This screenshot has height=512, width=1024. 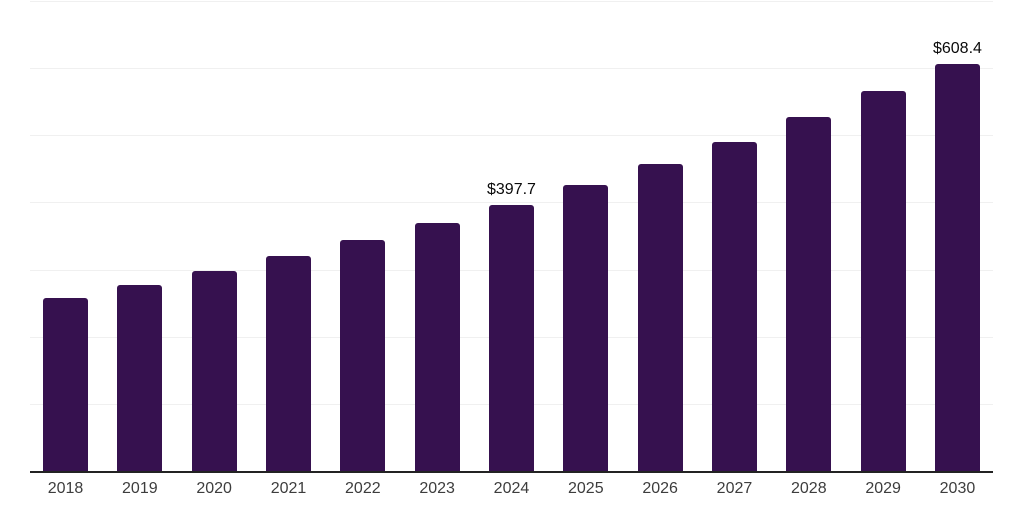 I want to click on bar-2030, so click(x=957, y=267).